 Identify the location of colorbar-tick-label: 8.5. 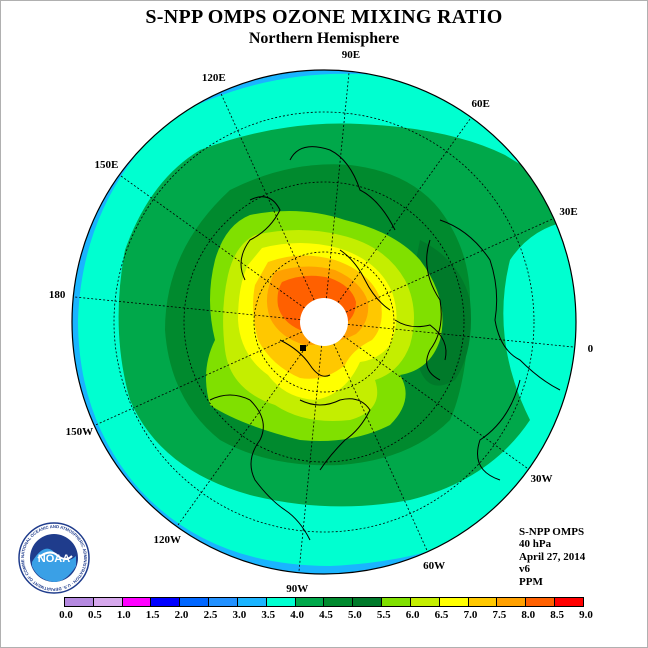
(557, 615).